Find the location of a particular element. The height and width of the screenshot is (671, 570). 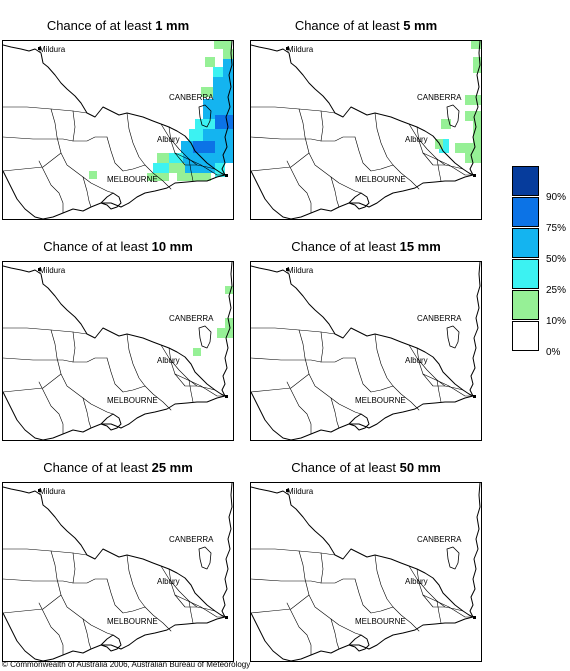

map-10mm: Mildura CANBERRA Albury MELBOURNE is located at coordinates (118, 351).